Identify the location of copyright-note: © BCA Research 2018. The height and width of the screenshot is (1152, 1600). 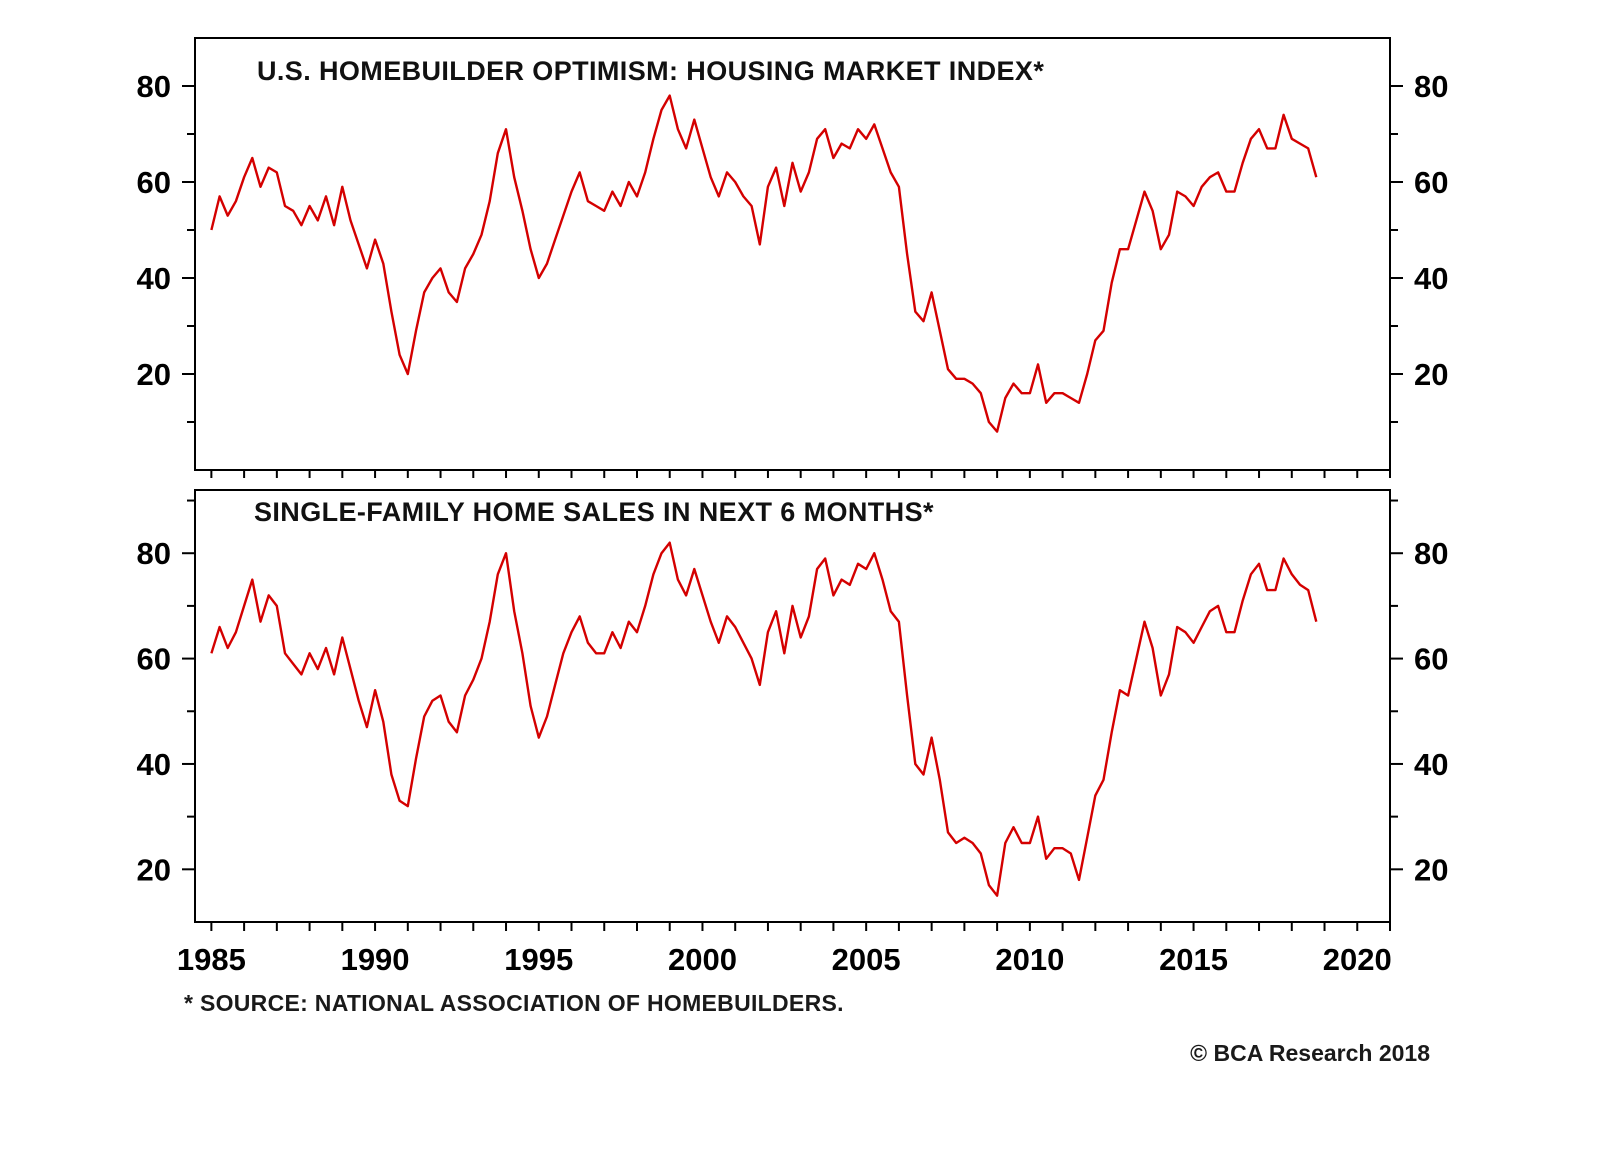
(1310, 1053).